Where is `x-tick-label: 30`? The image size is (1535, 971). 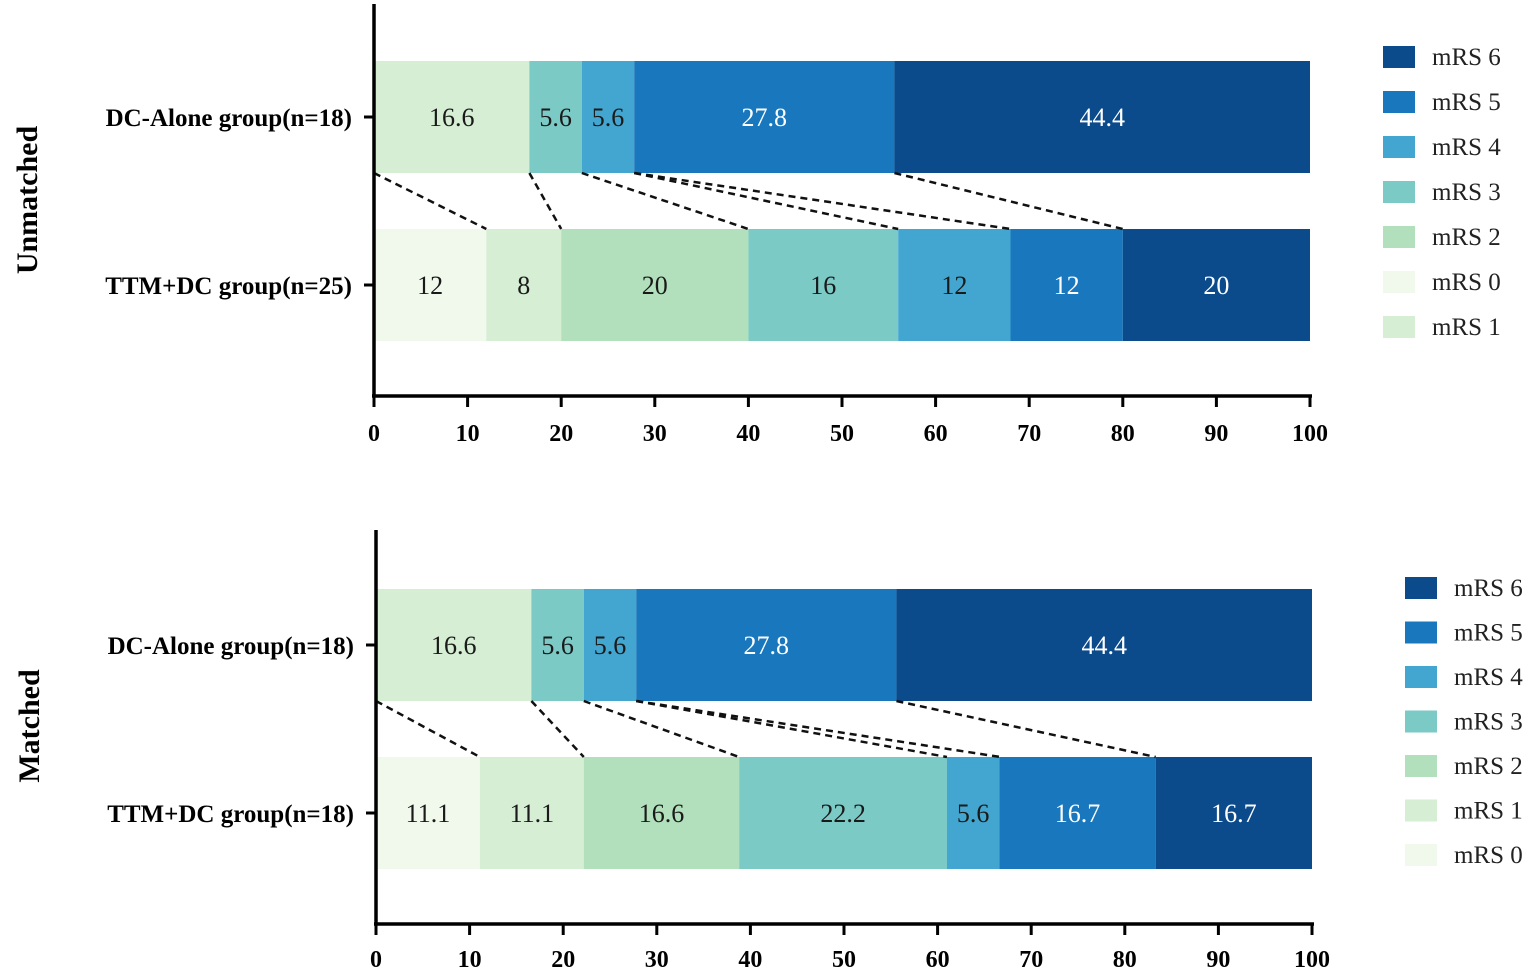
x-tick-label: 30 is located at coordinates (655, 434).